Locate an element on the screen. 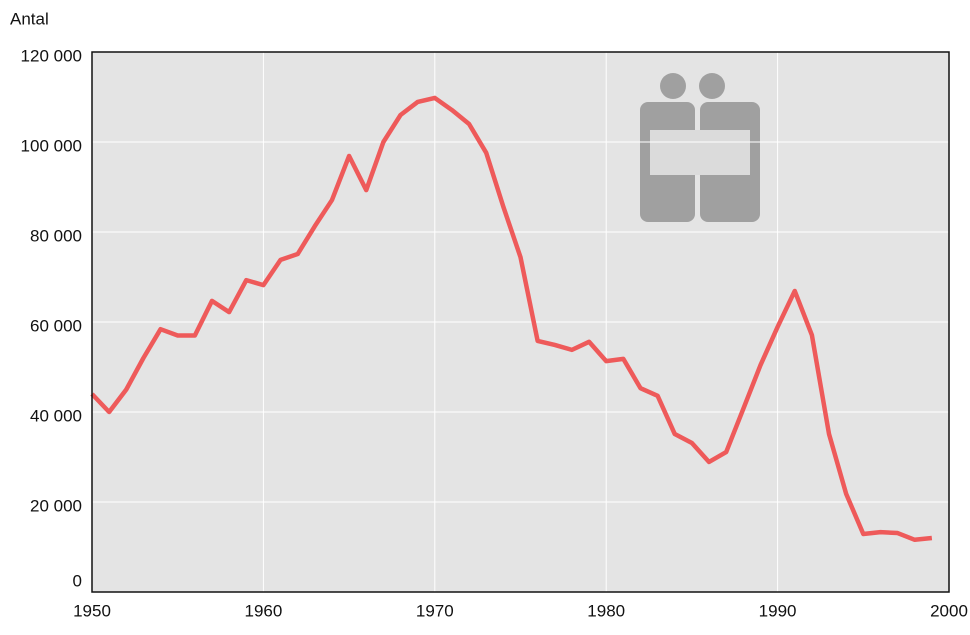 The image size is (970, 635). x-tick-label: 1990 is located at coordinates (778, 610).